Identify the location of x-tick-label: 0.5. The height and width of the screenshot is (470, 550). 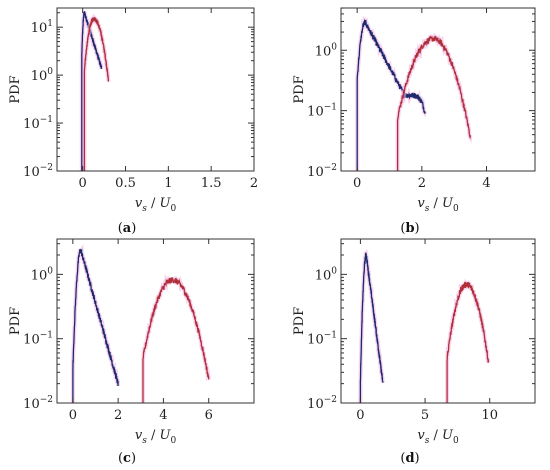
(125, 183).